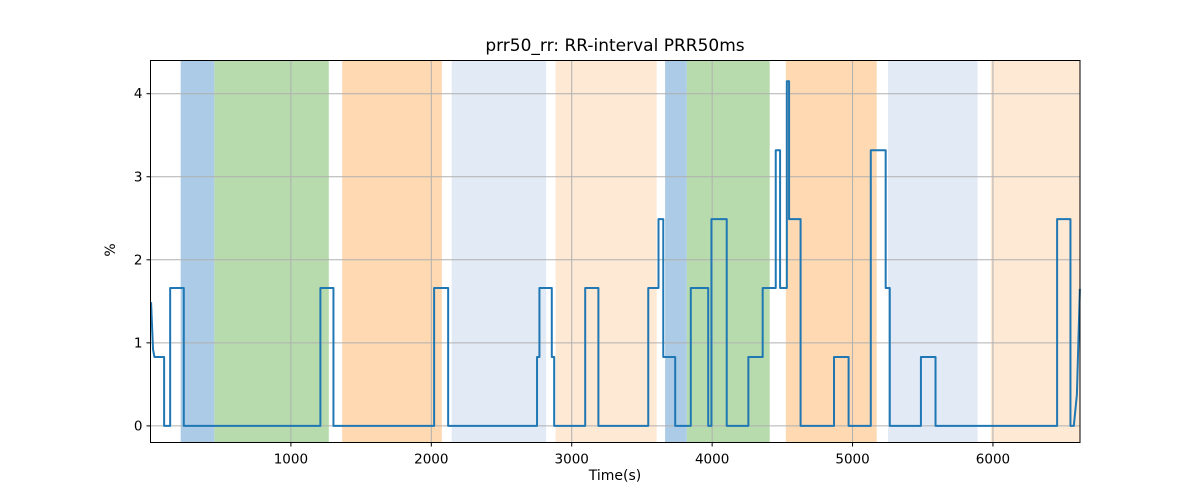 This screenshot has height=500, width=1200. Describe the element at coordinates (138, 343) in the screenshot. I see `y-tick-label: 1` at that location.